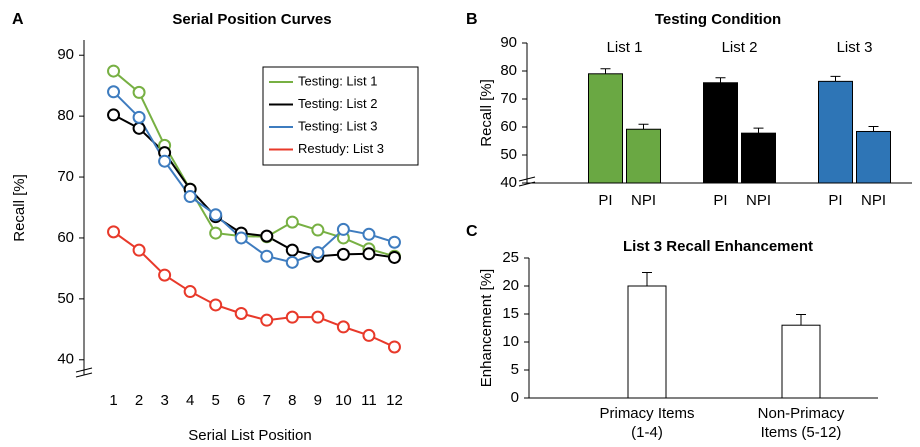 This screenshot has height=447, width=920. Describe the element at coordinates (113, 400) in the screenshot. I see `x-tick-label: 1` at that location.